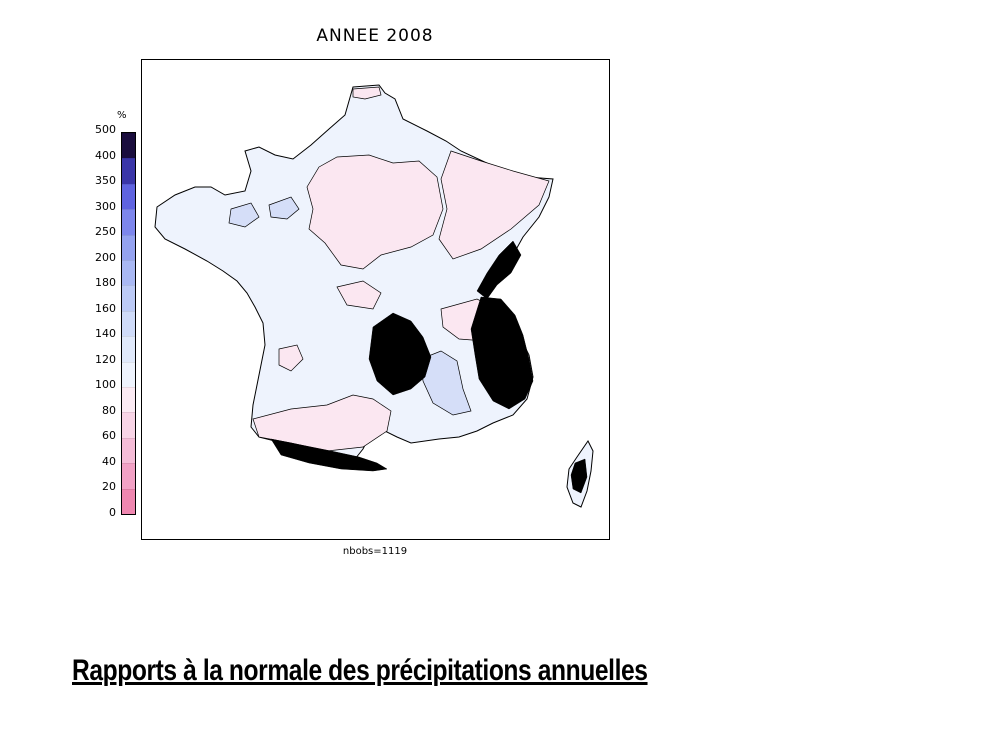 This screenshot has width=981, height=738. I want to click on colorbar-tick-label: 300, so click(105, 206).